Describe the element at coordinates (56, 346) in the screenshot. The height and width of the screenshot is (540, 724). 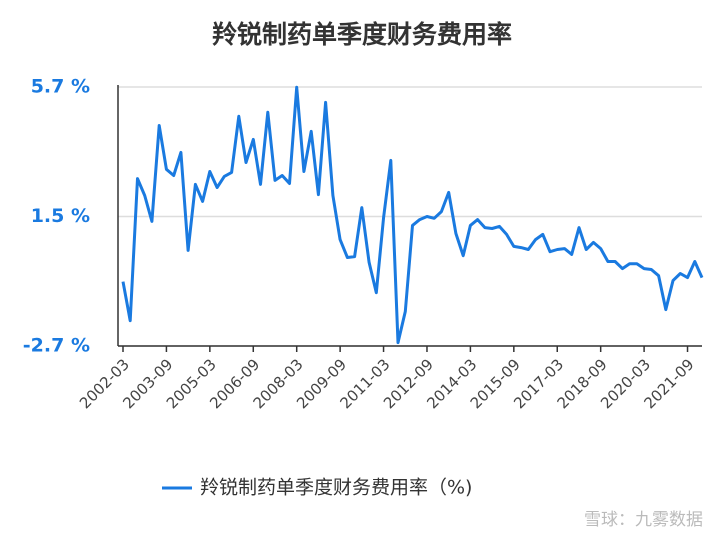
I see `y-tick-label: -2.7 %` at that location.